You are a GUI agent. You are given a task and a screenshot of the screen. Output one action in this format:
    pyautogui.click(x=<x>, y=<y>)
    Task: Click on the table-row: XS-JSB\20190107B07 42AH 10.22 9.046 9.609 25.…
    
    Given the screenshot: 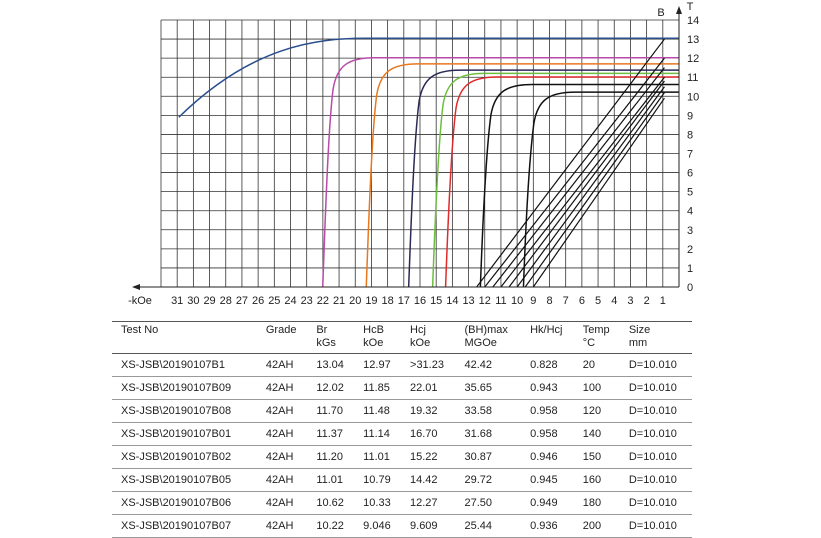 What is the action you would take?
    pyautogui.click(x=402, y=526)
    